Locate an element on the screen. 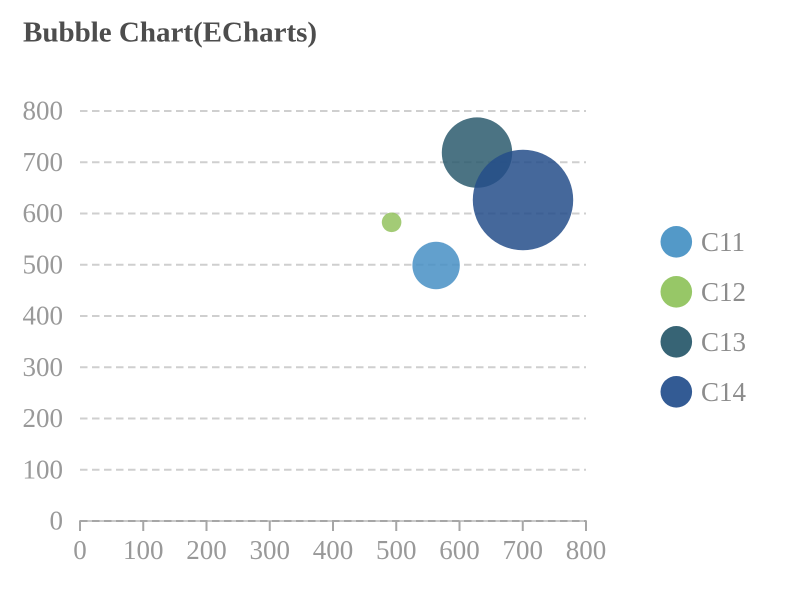  svg-text: C14 is located at coordinates (724, 392).